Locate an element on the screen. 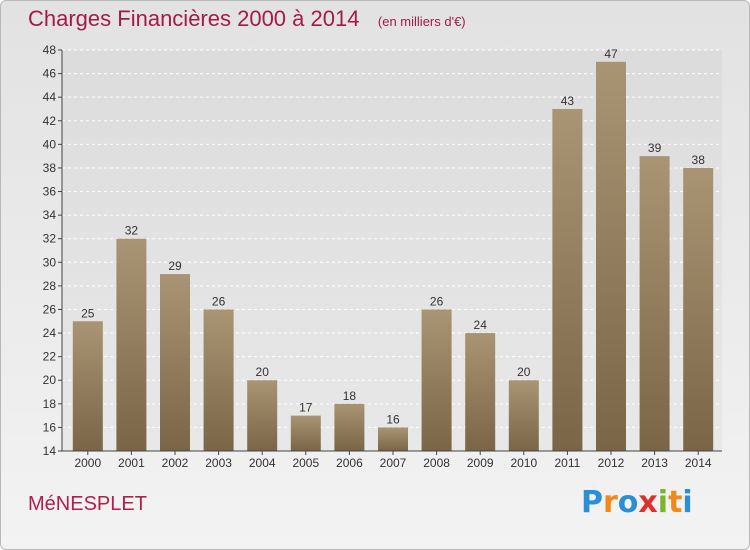 The image size is (750, 550). logo-letter: x is located at coordinates (648, 502).